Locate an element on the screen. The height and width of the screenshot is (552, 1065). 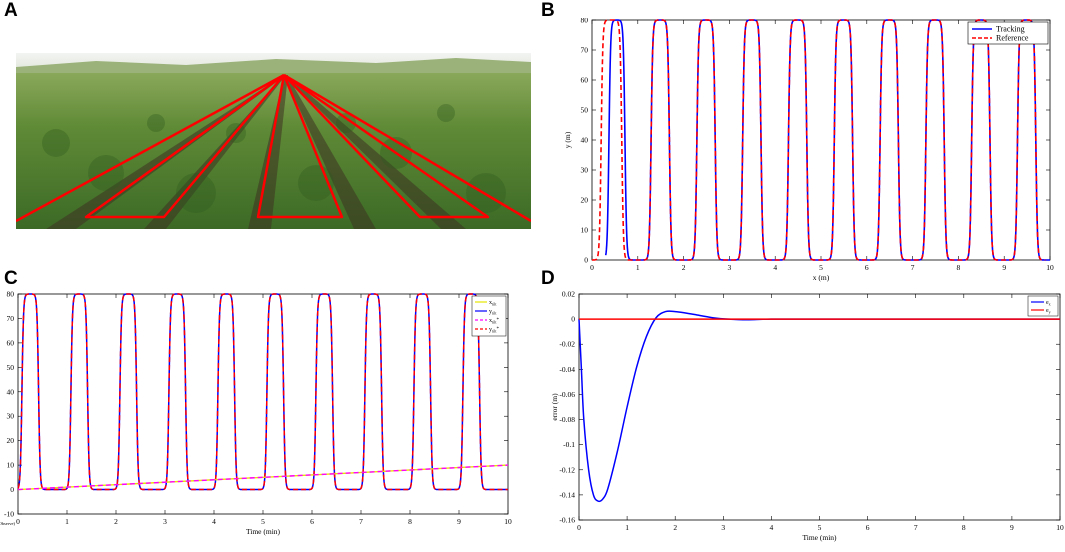
b-legend-label: Reference is located at coordinates (1012, 38).